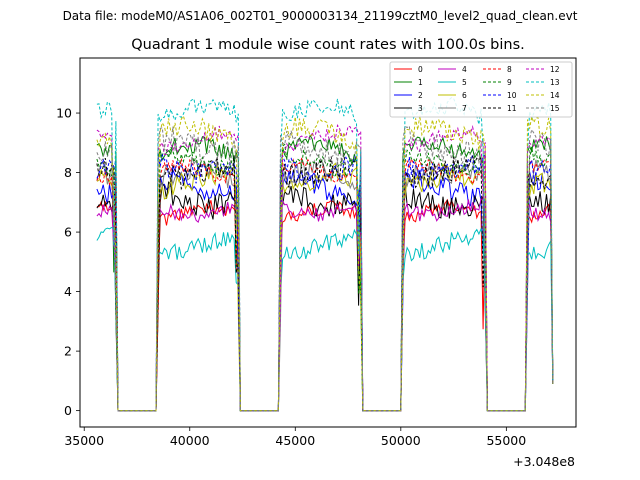 The width and height of the screenshot is (640, 480). I want to click on y-tick-label: 8, so click(68, 172).